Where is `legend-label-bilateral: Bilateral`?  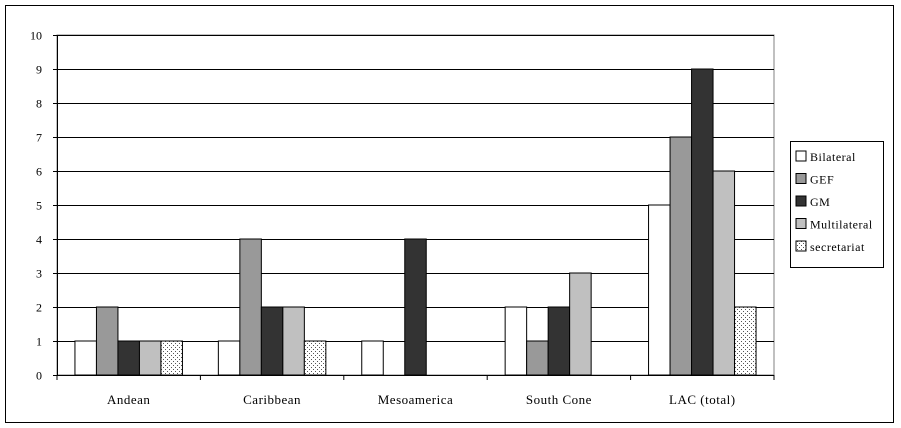
legend-label-bilateral: Bilateral is located at coordinates (833, 157).